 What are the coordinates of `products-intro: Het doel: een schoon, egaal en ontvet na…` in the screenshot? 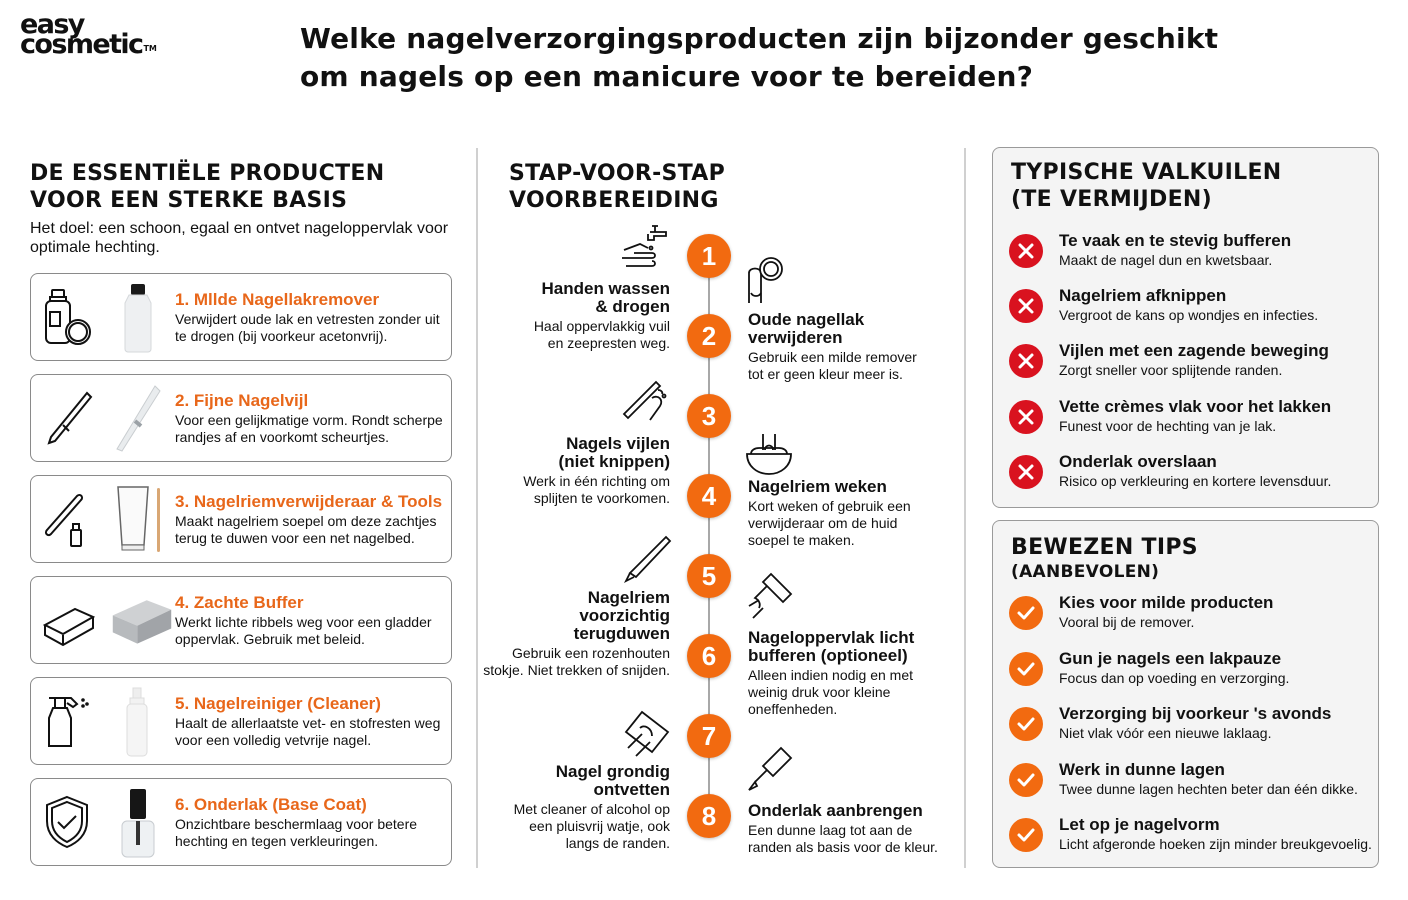 It's located at (239, 238).